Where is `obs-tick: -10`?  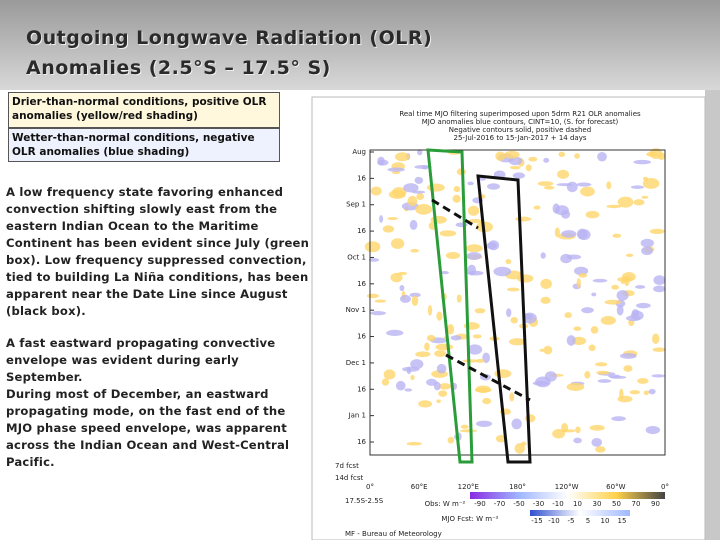
obs-tick: -10 is located at coordinates (557, 504).